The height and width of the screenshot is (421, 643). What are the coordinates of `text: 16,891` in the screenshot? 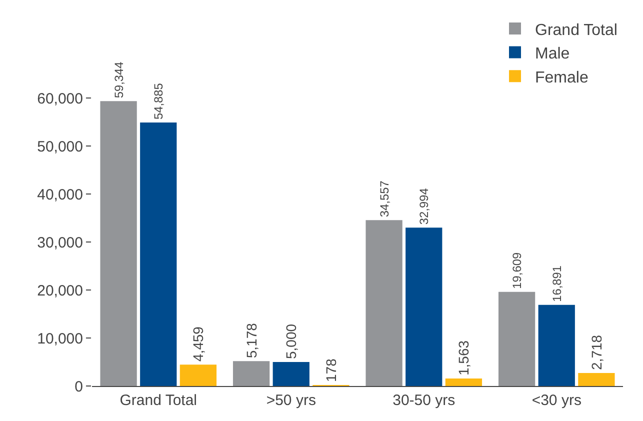 It's located at (557, 283).